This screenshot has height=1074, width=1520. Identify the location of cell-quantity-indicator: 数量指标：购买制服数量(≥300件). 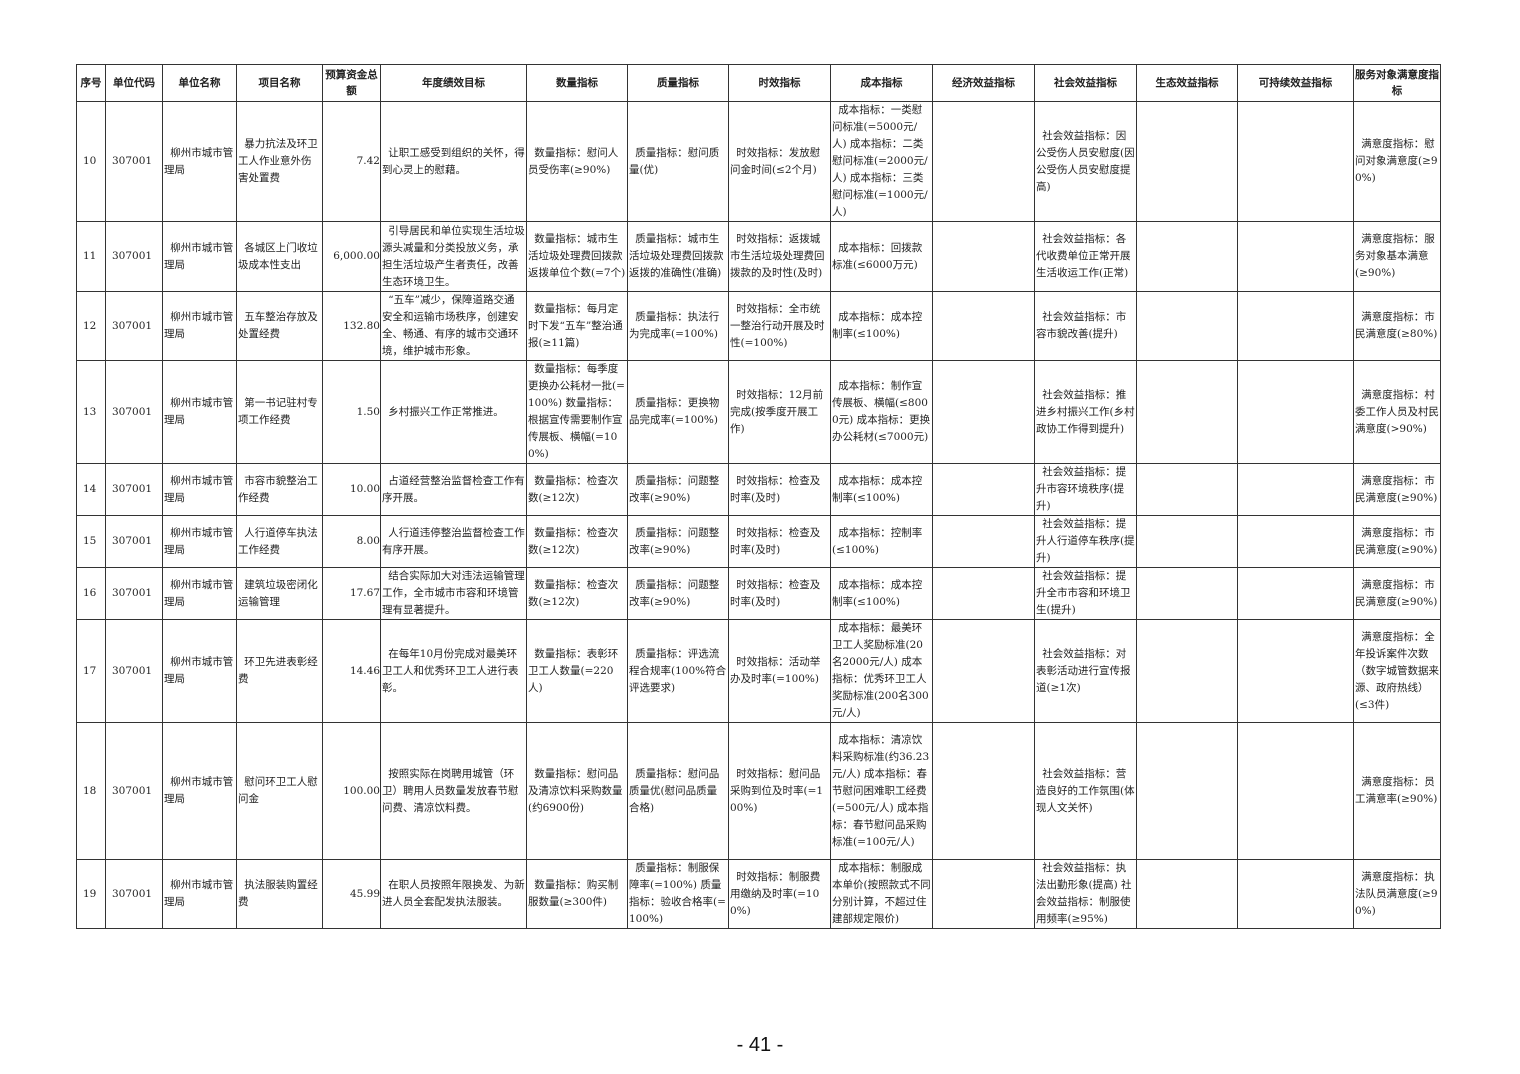
(577, 894).